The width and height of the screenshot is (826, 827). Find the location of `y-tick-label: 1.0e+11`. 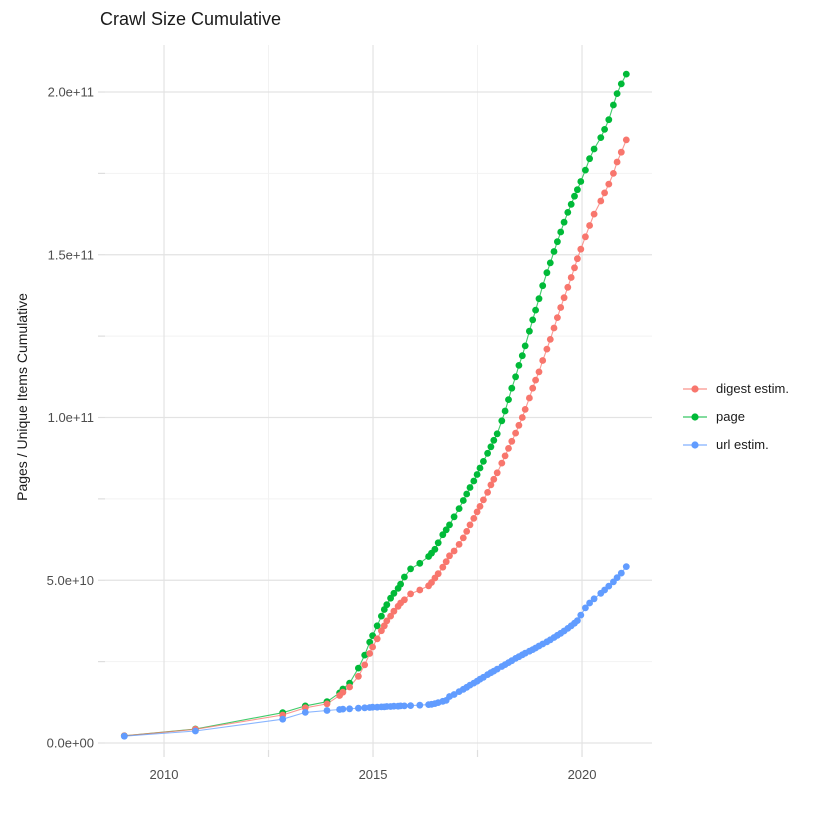

y-tick-label: 1.0e+11 is located at coordinates (71, 417).